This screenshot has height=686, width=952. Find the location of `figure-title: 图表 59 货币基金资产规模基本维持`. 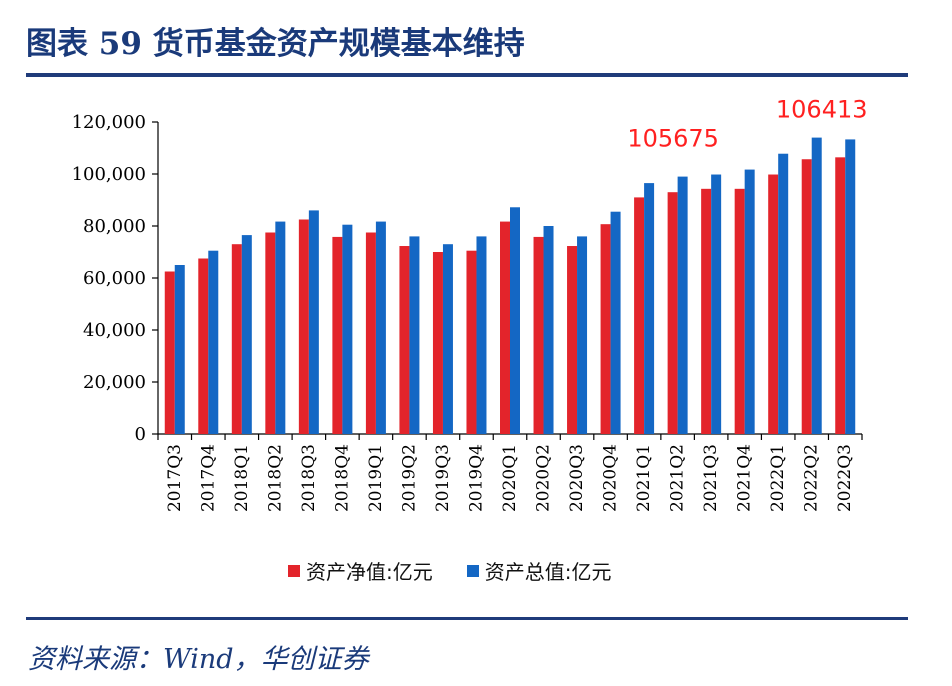

figure-title: 图表 59 货币基金资产规模基本维持 is located at coordinates (275, 44).